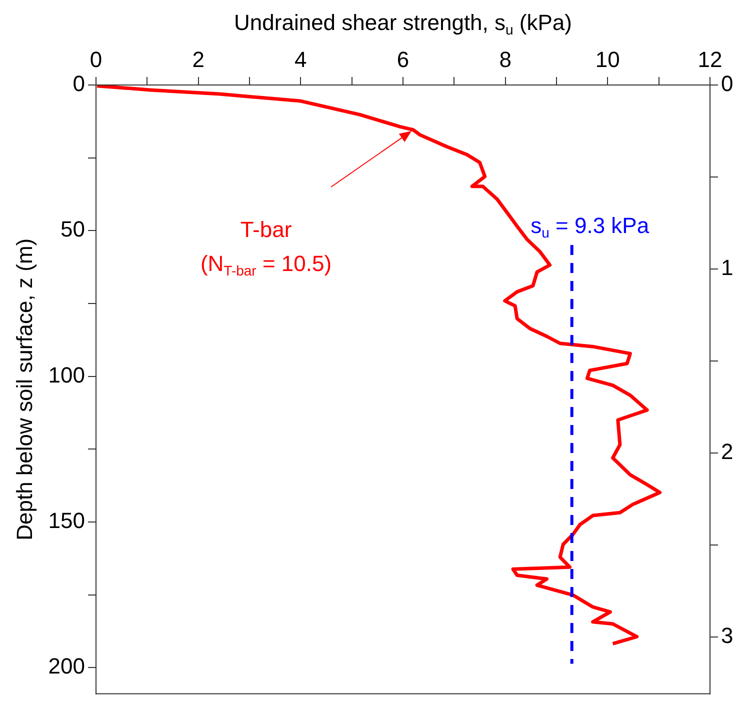  Describe the element at coordinates (66, 666) in the screenshot. I see `y-tick-label: 200` at that location.